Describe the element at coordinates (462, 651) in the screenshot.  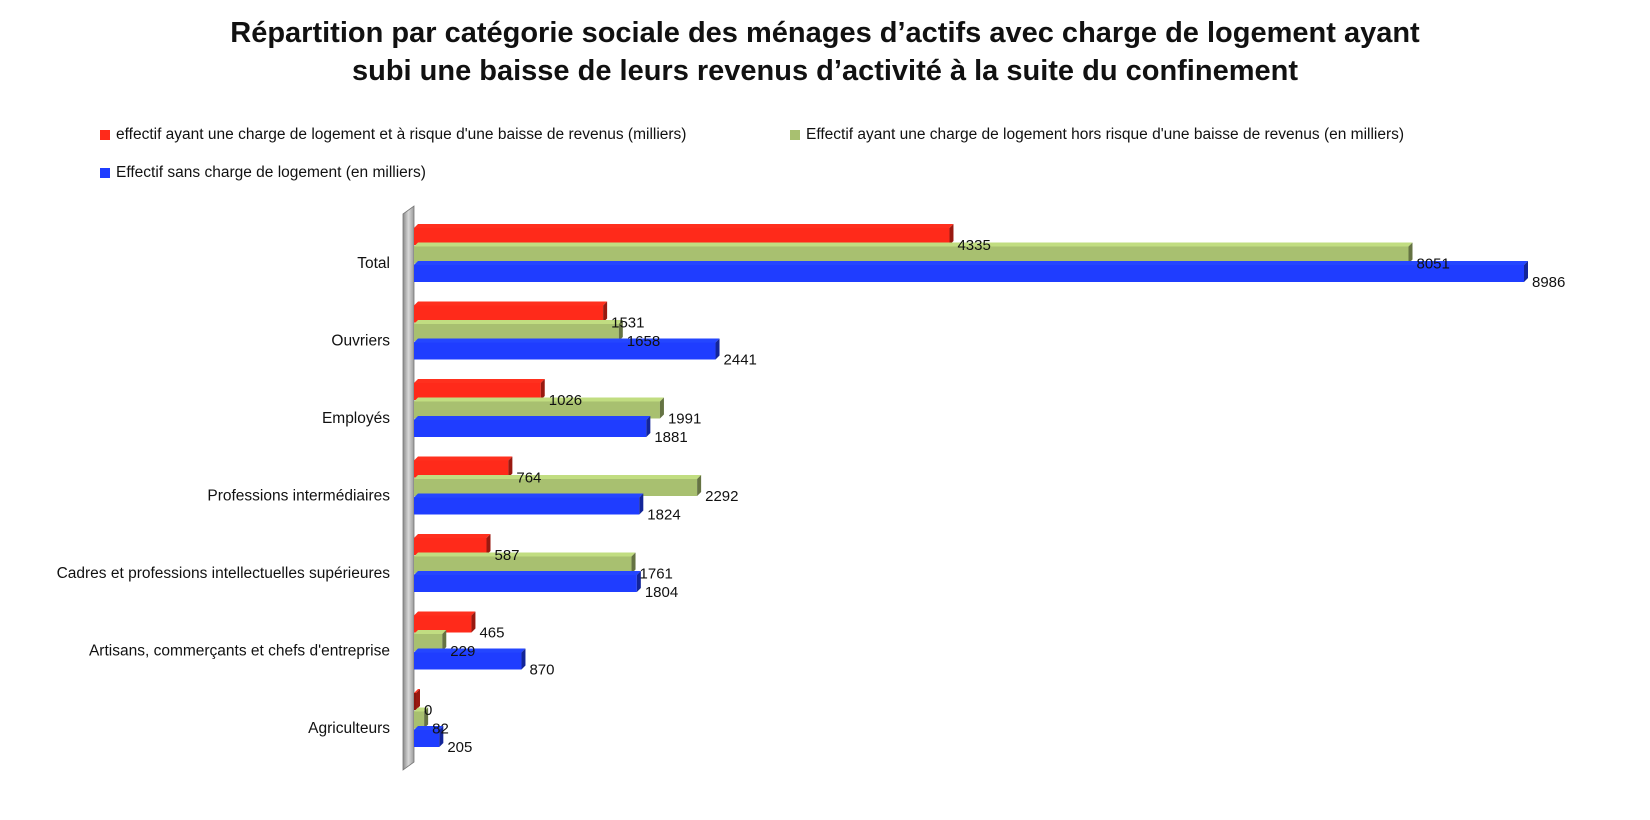
I see `value-label-artisans-commercants-et-chefs-d-entreprise-series-2: 229` at that location.